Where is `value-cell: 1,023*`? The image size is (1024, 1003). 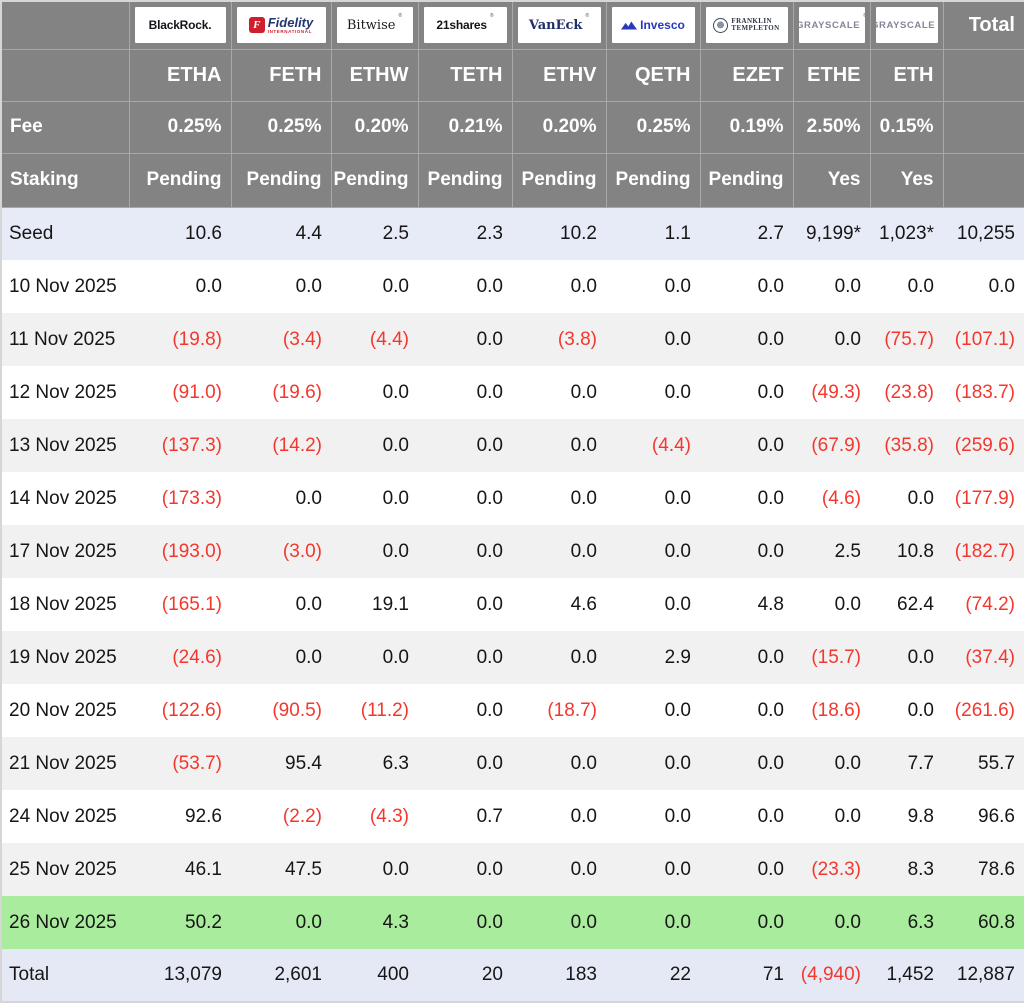
value-cell: 1,023* is located at coordinates (906, 233).